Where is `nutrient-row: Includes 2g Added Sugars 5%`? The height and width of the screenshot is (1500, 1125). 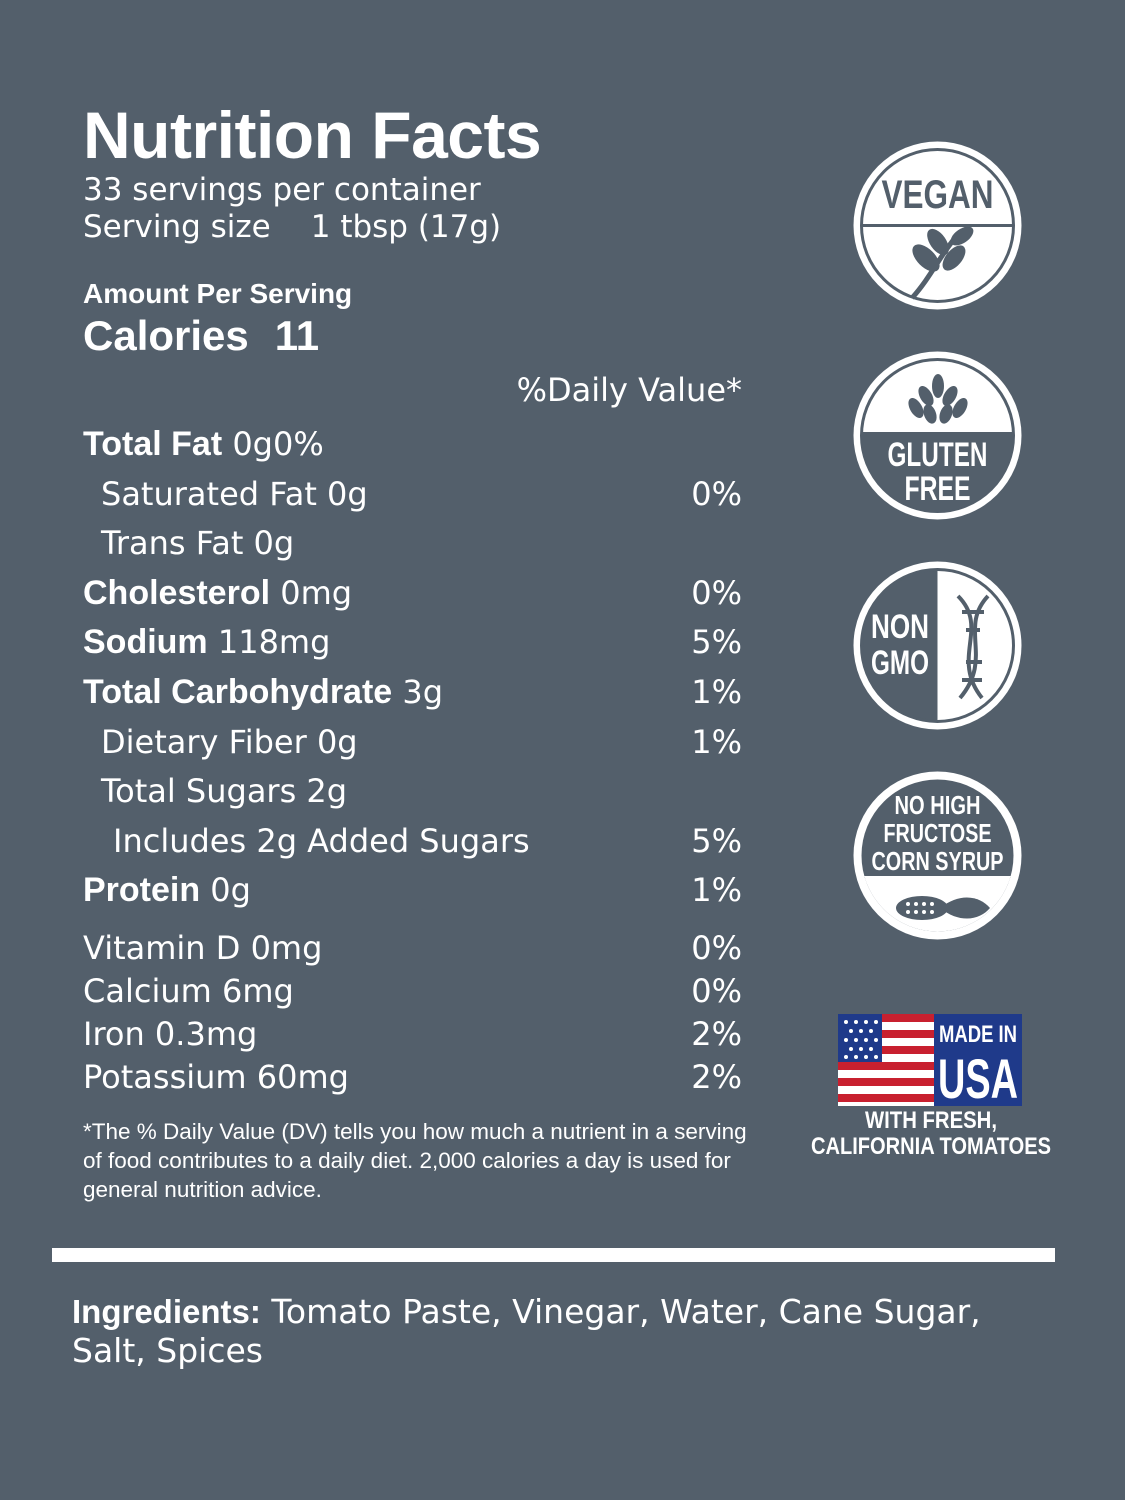
nutrient-row: Includes 2g Added Sugars 5% is located at coordinates (415, 847).